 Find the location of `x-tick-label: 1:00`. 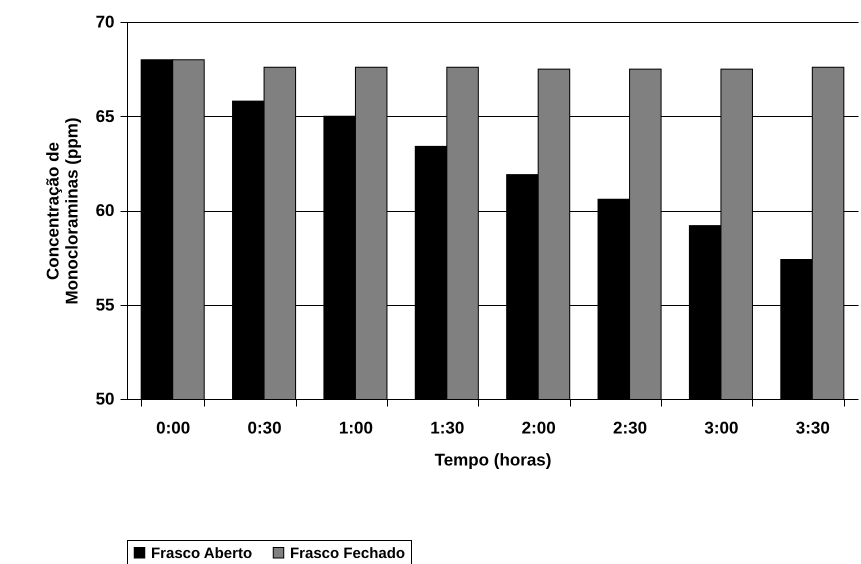

x-tick-label: 1:00 is located at coordinates (355, 428).